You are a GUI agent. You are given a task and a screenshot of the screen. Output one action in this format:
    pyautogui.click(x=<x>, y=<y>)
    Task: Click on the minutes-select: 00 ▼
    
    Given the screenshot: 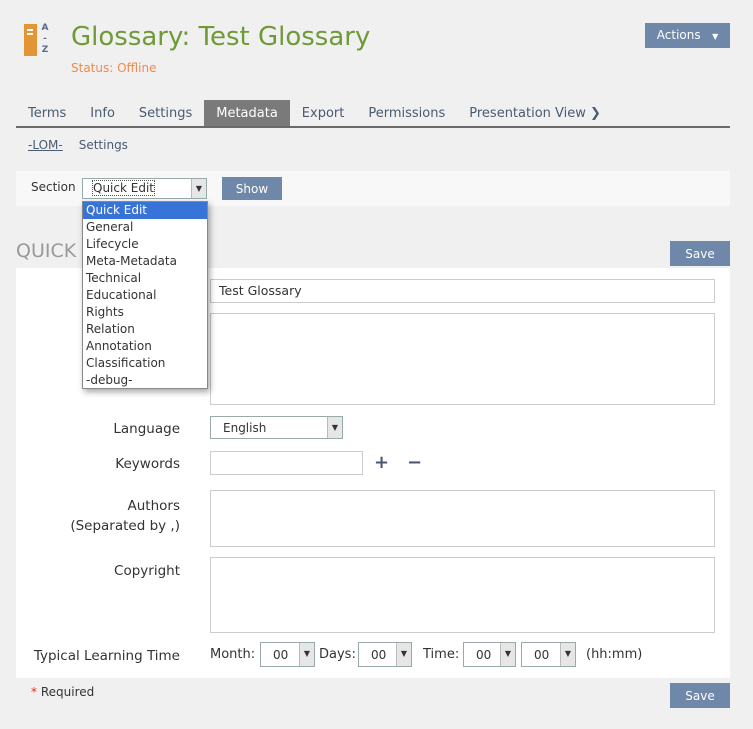 What is the action you would take?
    pyautogui.click(x=548, y=654)
    